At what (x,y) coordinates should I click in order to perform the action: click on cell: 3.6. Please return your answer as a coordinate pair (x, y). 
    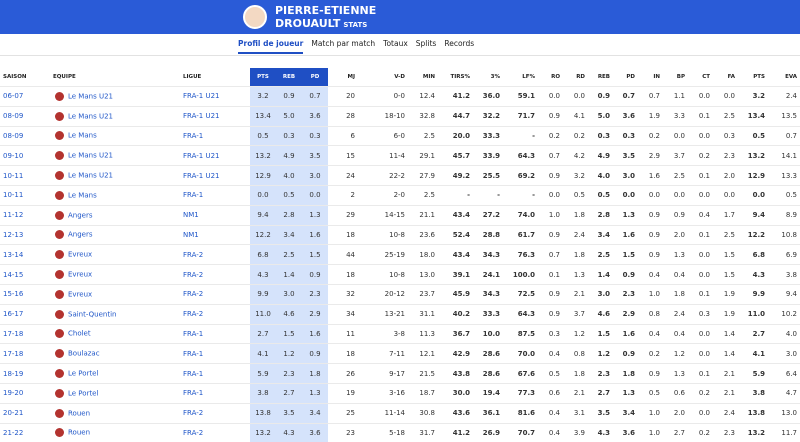
    Looking at the image, I should click on (625, 116).